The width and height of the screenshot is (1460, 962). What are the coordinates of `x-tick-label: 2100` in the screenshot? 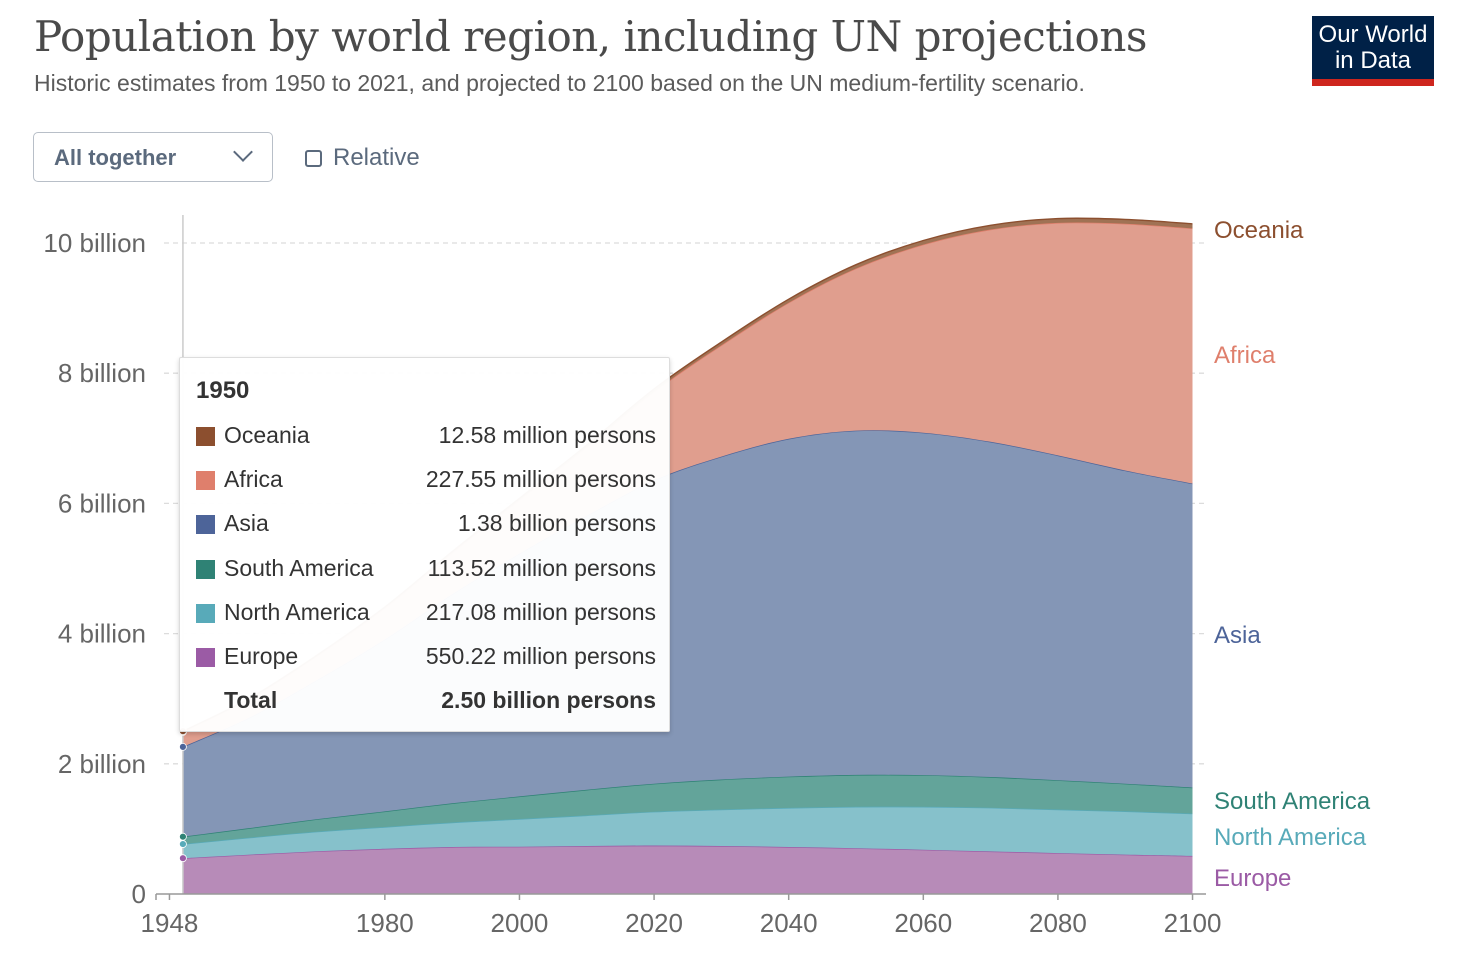 It's located at (1193, 923).